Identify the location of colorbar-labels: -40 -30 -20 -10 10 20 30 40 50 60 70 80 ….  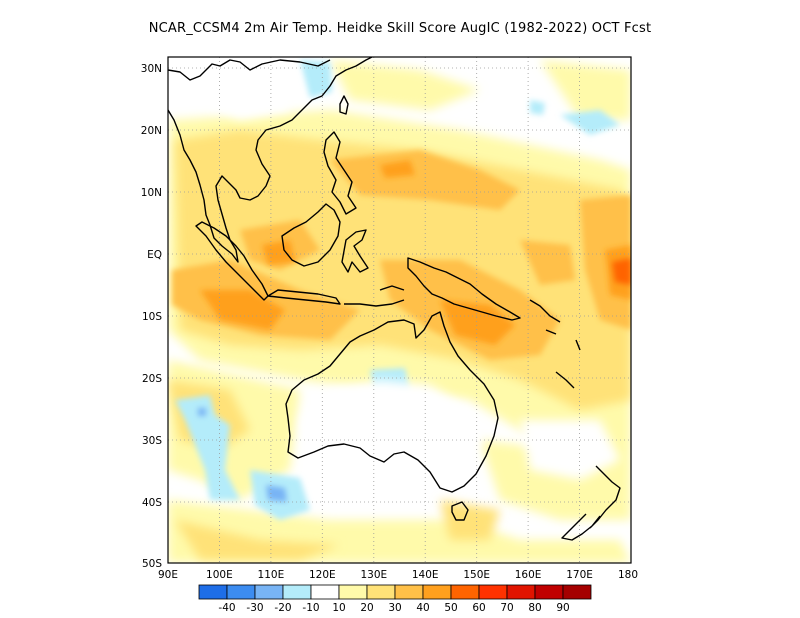
(393, 608).